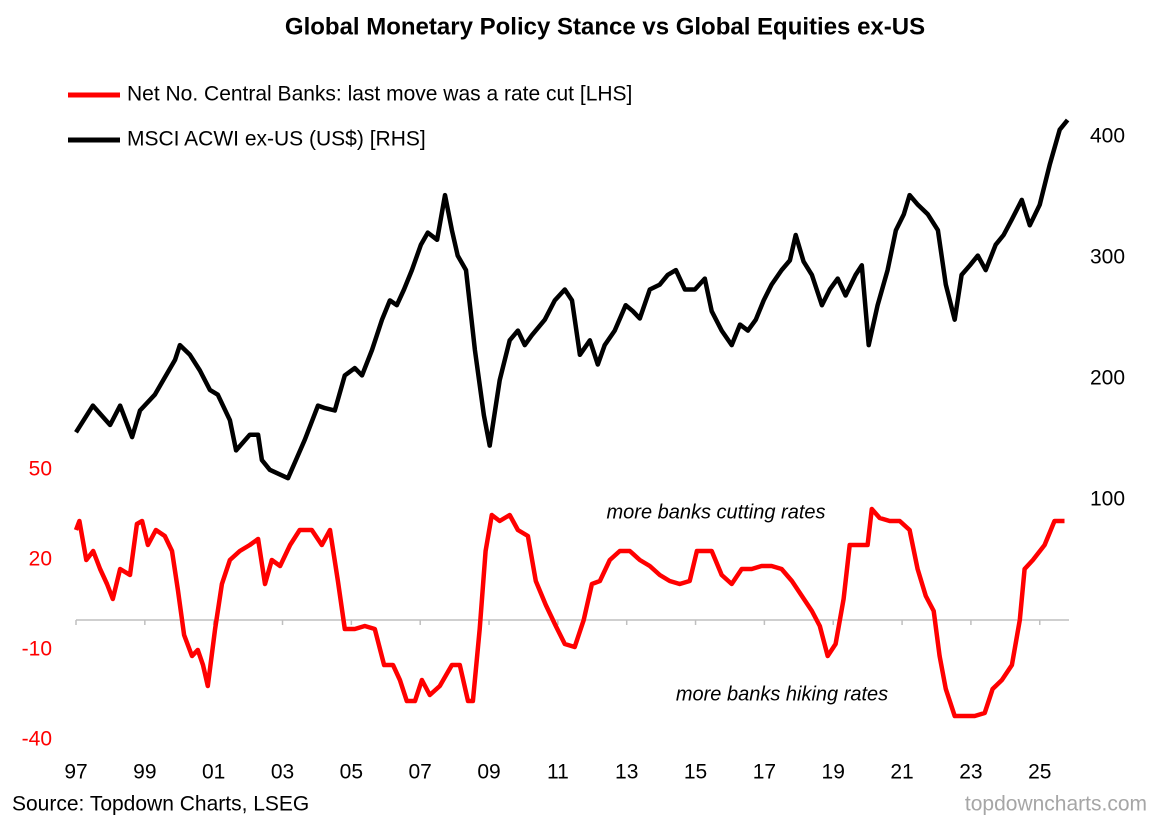 The height and width of the screenshot is (830, 1165). What do you see at coordinates (37, 649) in the screenshot?
I see `y-tick-label: -10` at bounding box center [37, 649].